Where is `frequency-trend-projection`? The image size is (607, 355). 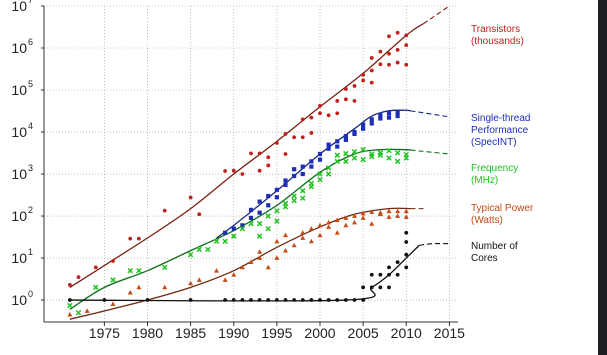 frequency-trend-projection is located at coordinates (430, 152).